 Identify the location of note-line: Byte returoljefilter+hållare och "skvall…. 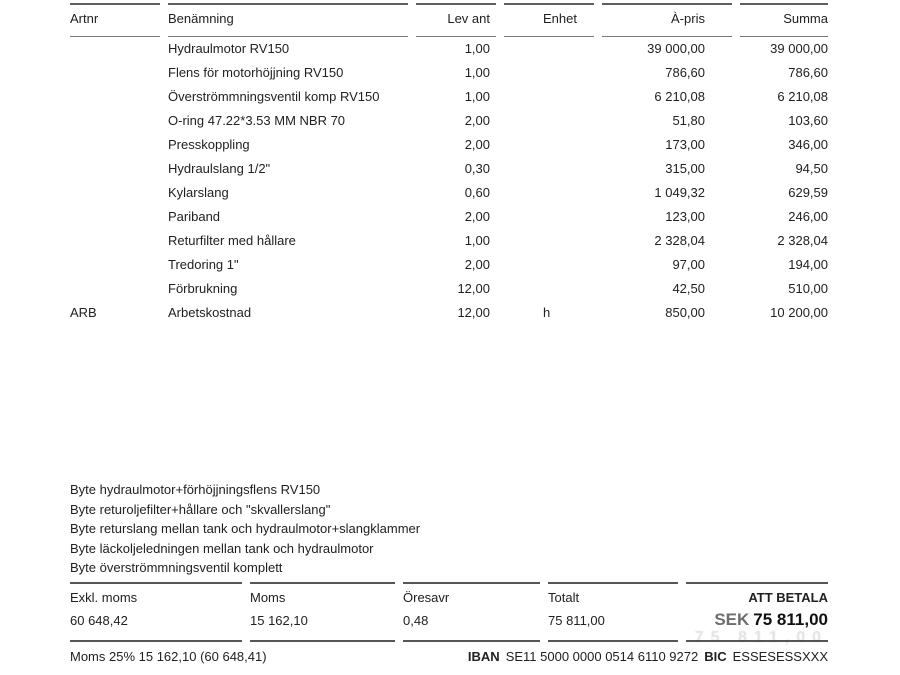
(200, 509).